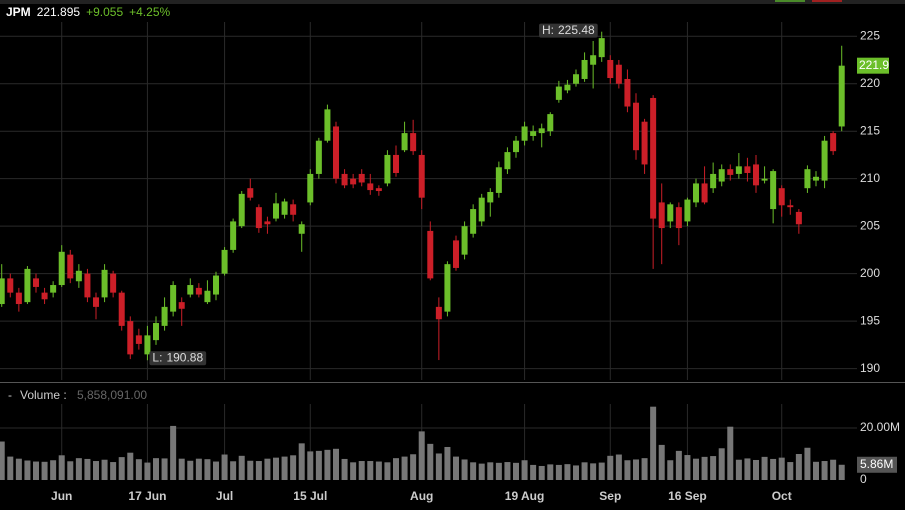 This screenshot has height=510, width=905. Describe the element at coordinates (873, 65) in the screenshot. I see `last-price-tag-bg` at that location.